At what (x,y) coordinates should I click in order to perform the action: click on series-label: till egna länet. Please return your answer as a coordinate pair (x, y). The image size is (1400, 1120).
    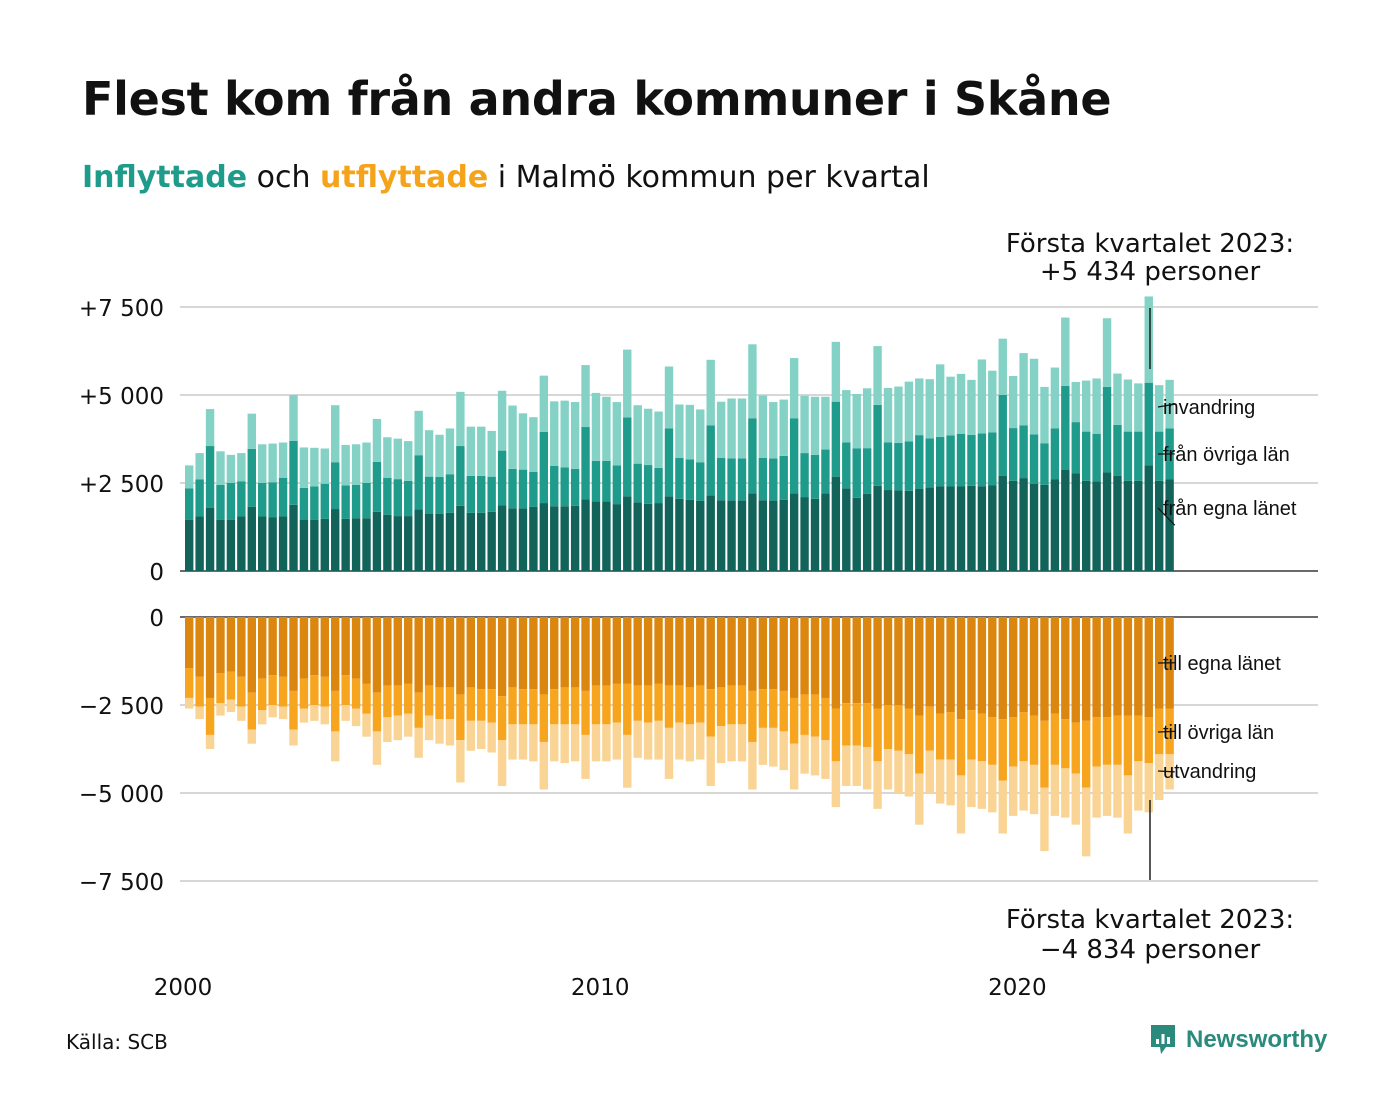
    Looking at the image, I should click on (1222, 664).